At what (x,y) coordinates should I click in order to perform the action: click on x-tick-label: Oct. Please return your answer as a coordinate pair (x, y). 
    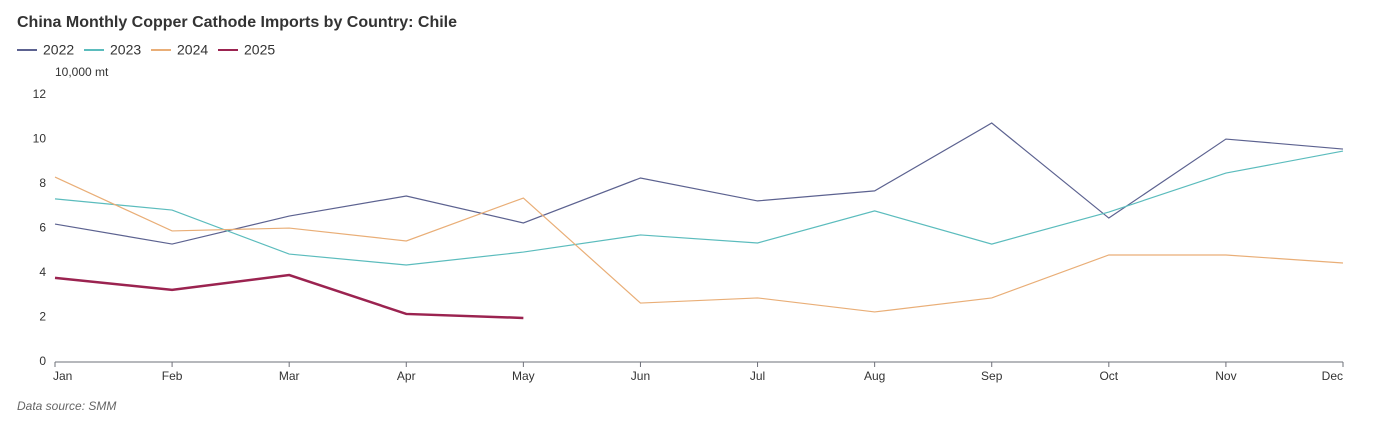
    Looking at the image, I should click on (1108, 376).